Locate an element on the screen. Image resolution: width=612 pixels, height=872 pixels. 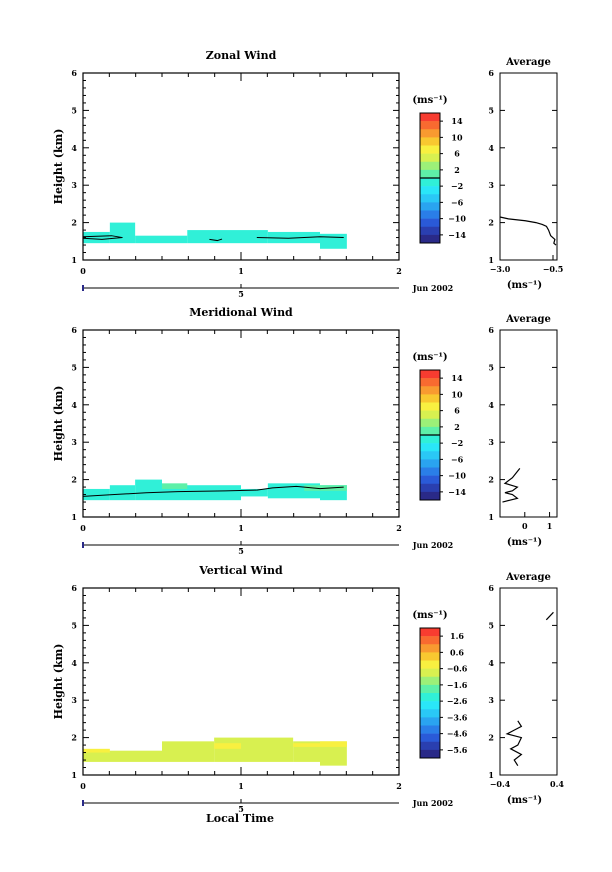
average-x-tick-label: −0.4 is located at coordinates (500, 784).